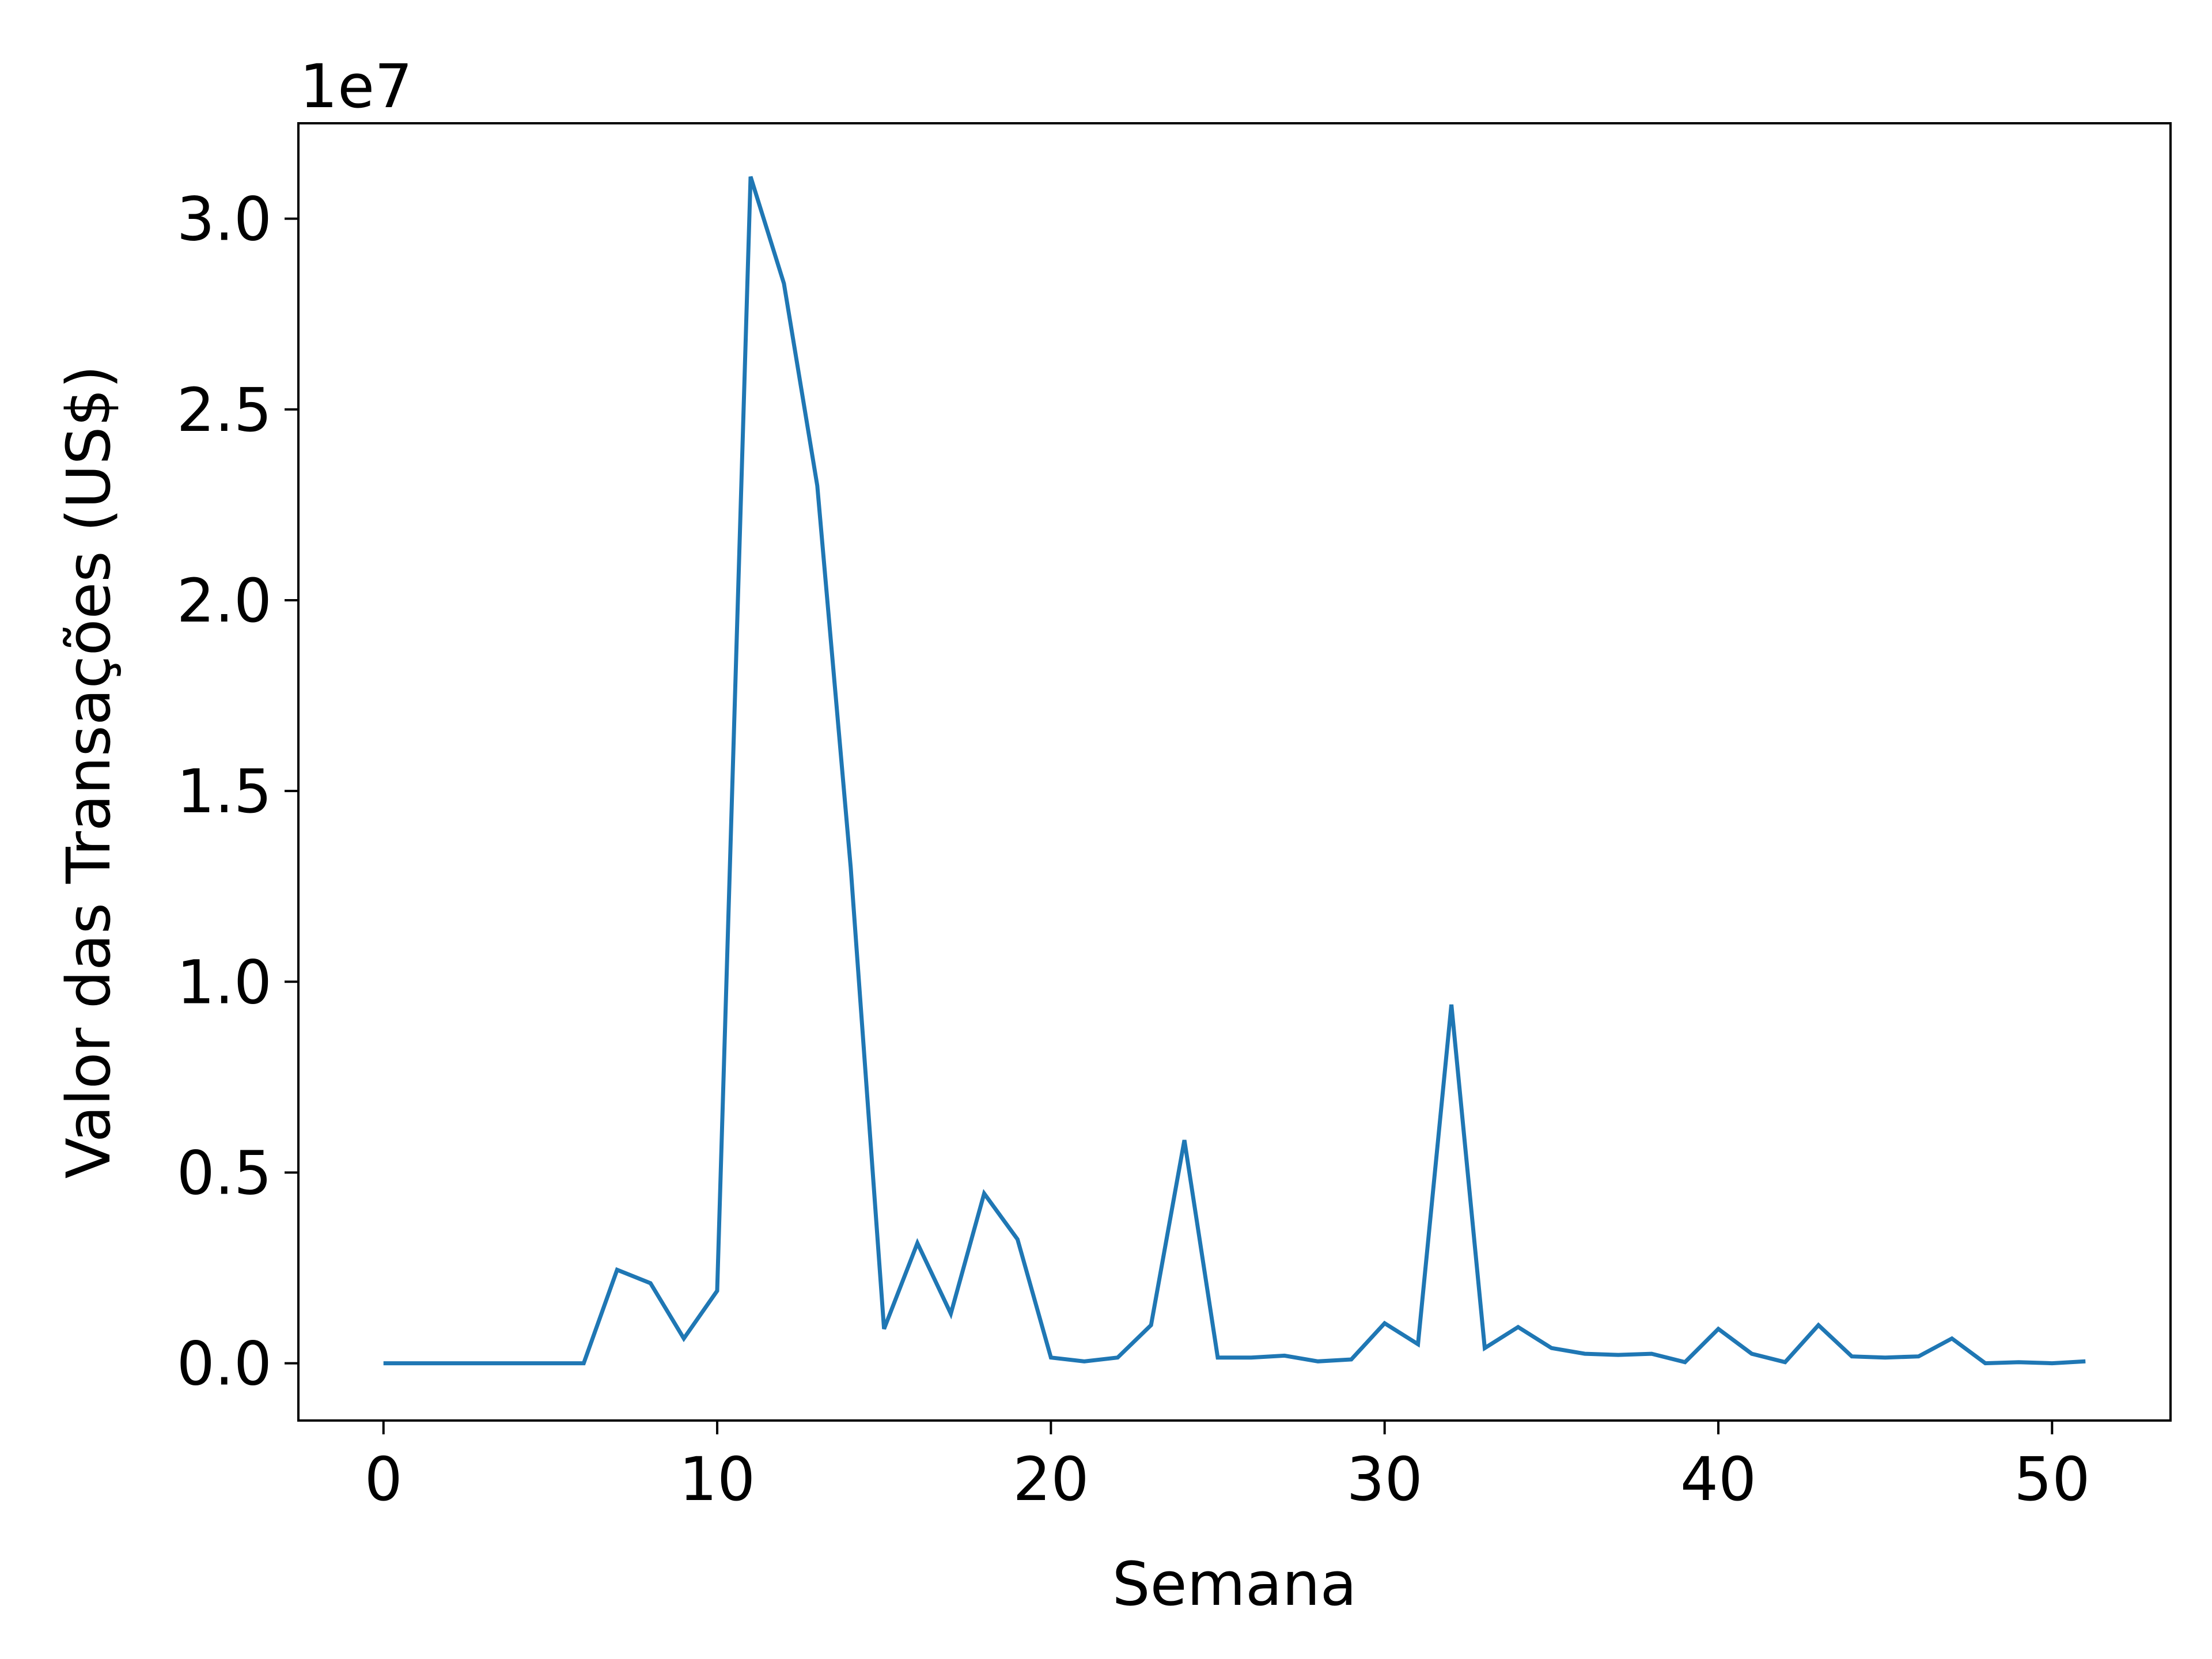 The height and width of the screenshot is (1659, 2212). What do you see at coordinates (89, 772) in the screenshot?
I see `y-axis-label: Valor das Transações (US$)` at bounding box center [89, 772].